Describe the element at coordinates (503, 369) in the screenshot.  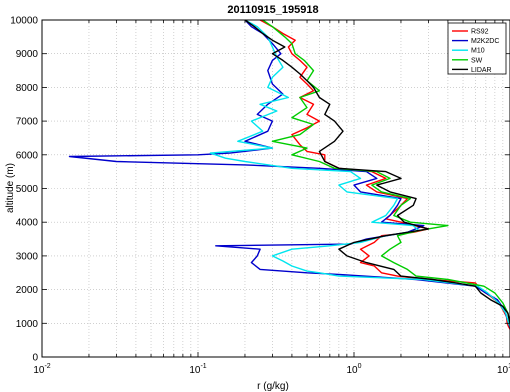
I see `x-tick-label: 10¹` at that location.